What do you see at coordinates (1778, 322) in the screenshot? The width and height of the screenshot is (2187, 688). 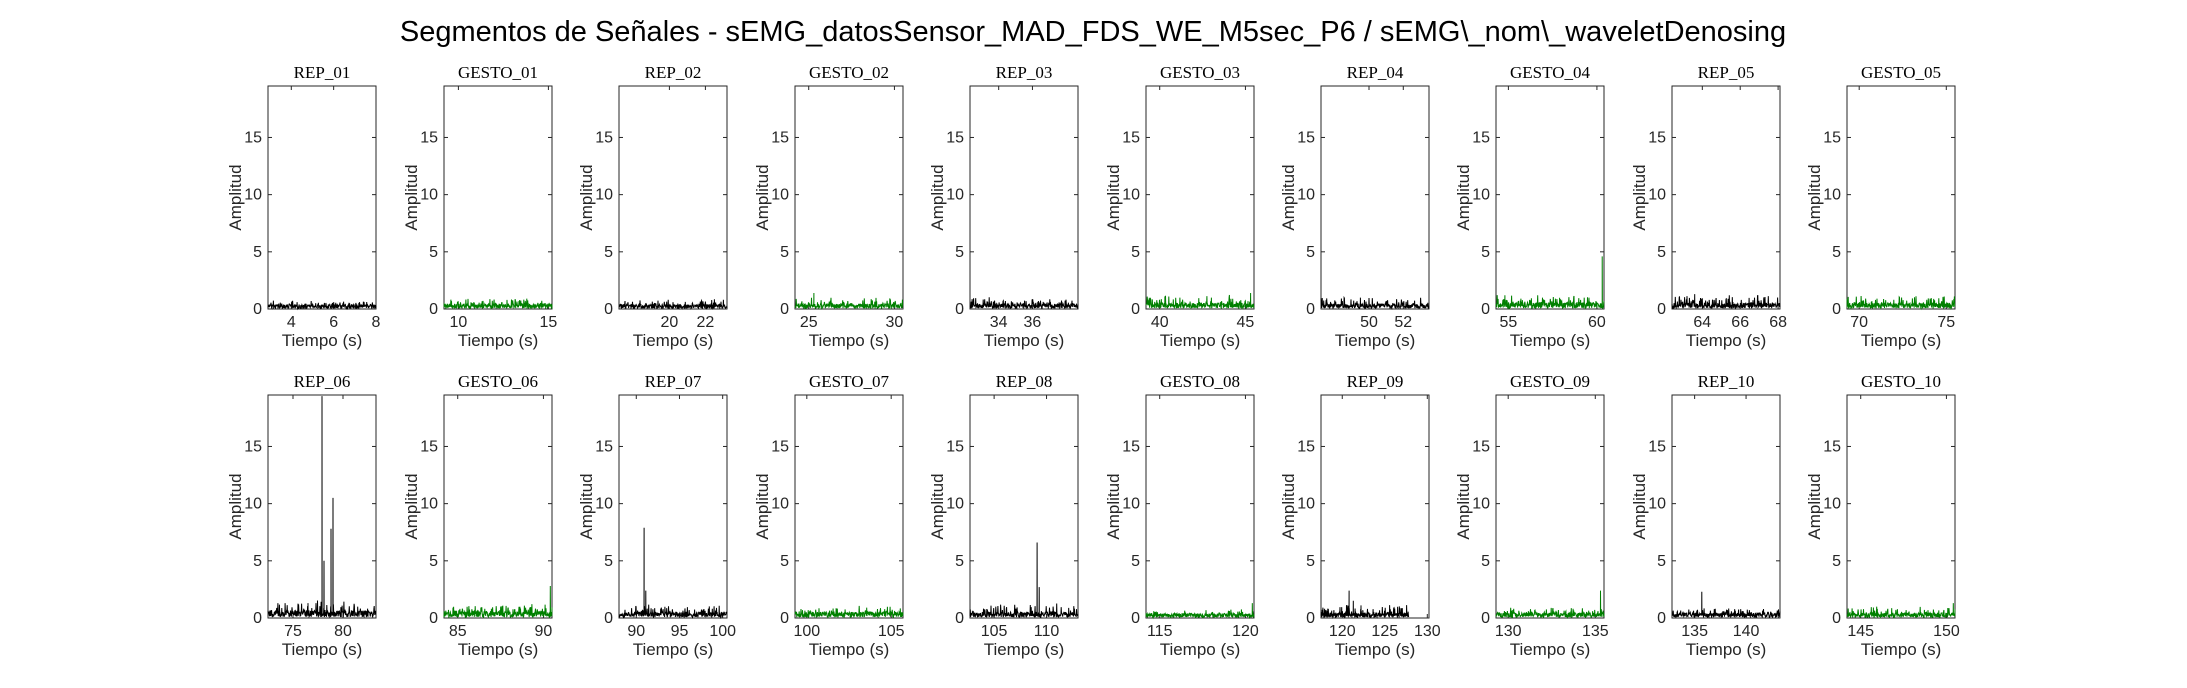 I see `x-tick-label: 68` at bounding box center [1778, 322].